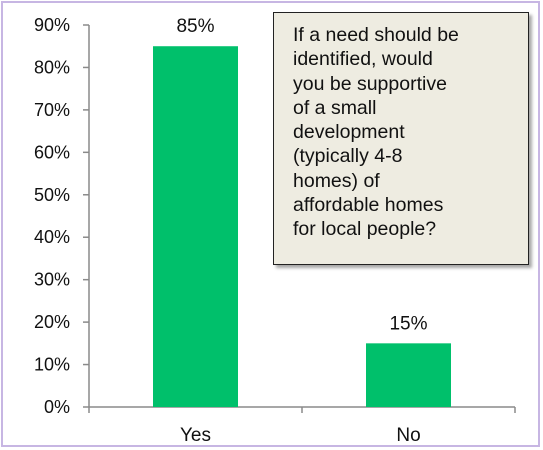  Describe the element at coordinates (408, 435) in the screenshot. I see `category-label-no: No` at that location.